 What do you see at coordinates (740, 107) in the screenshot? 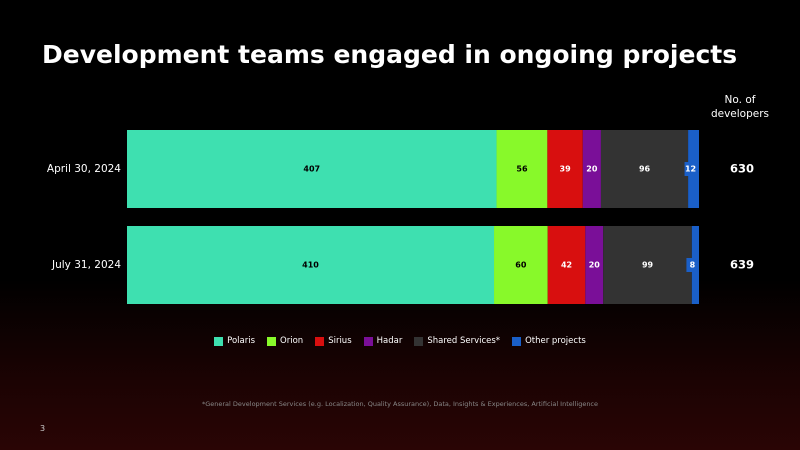
I see `totals-header: No. of developers` at bounding box center [740, 107].